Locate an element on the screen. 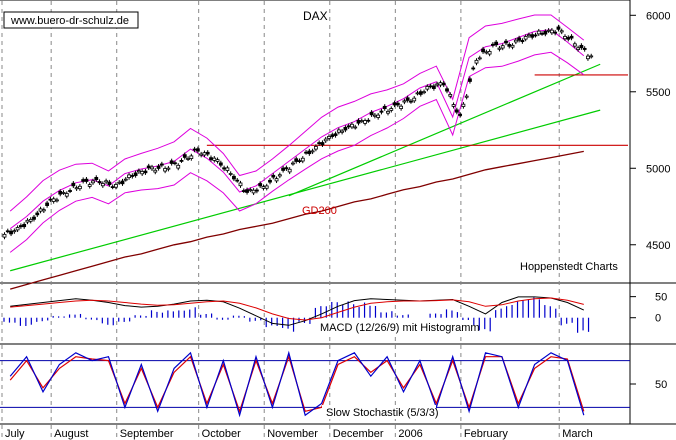 Image resolution: width=676 pixels, height=440 pixels. watermark-box is located at coordinates (71, 20).